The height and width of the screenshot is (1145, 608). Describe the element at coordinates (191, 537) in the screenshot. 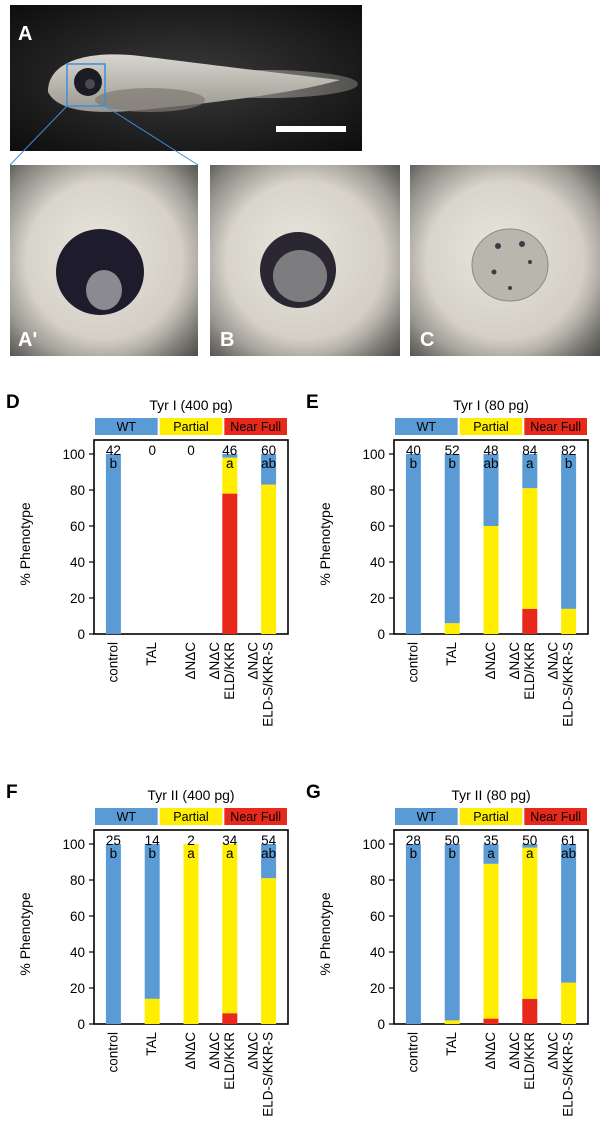

I see `plot-frame` at that location.